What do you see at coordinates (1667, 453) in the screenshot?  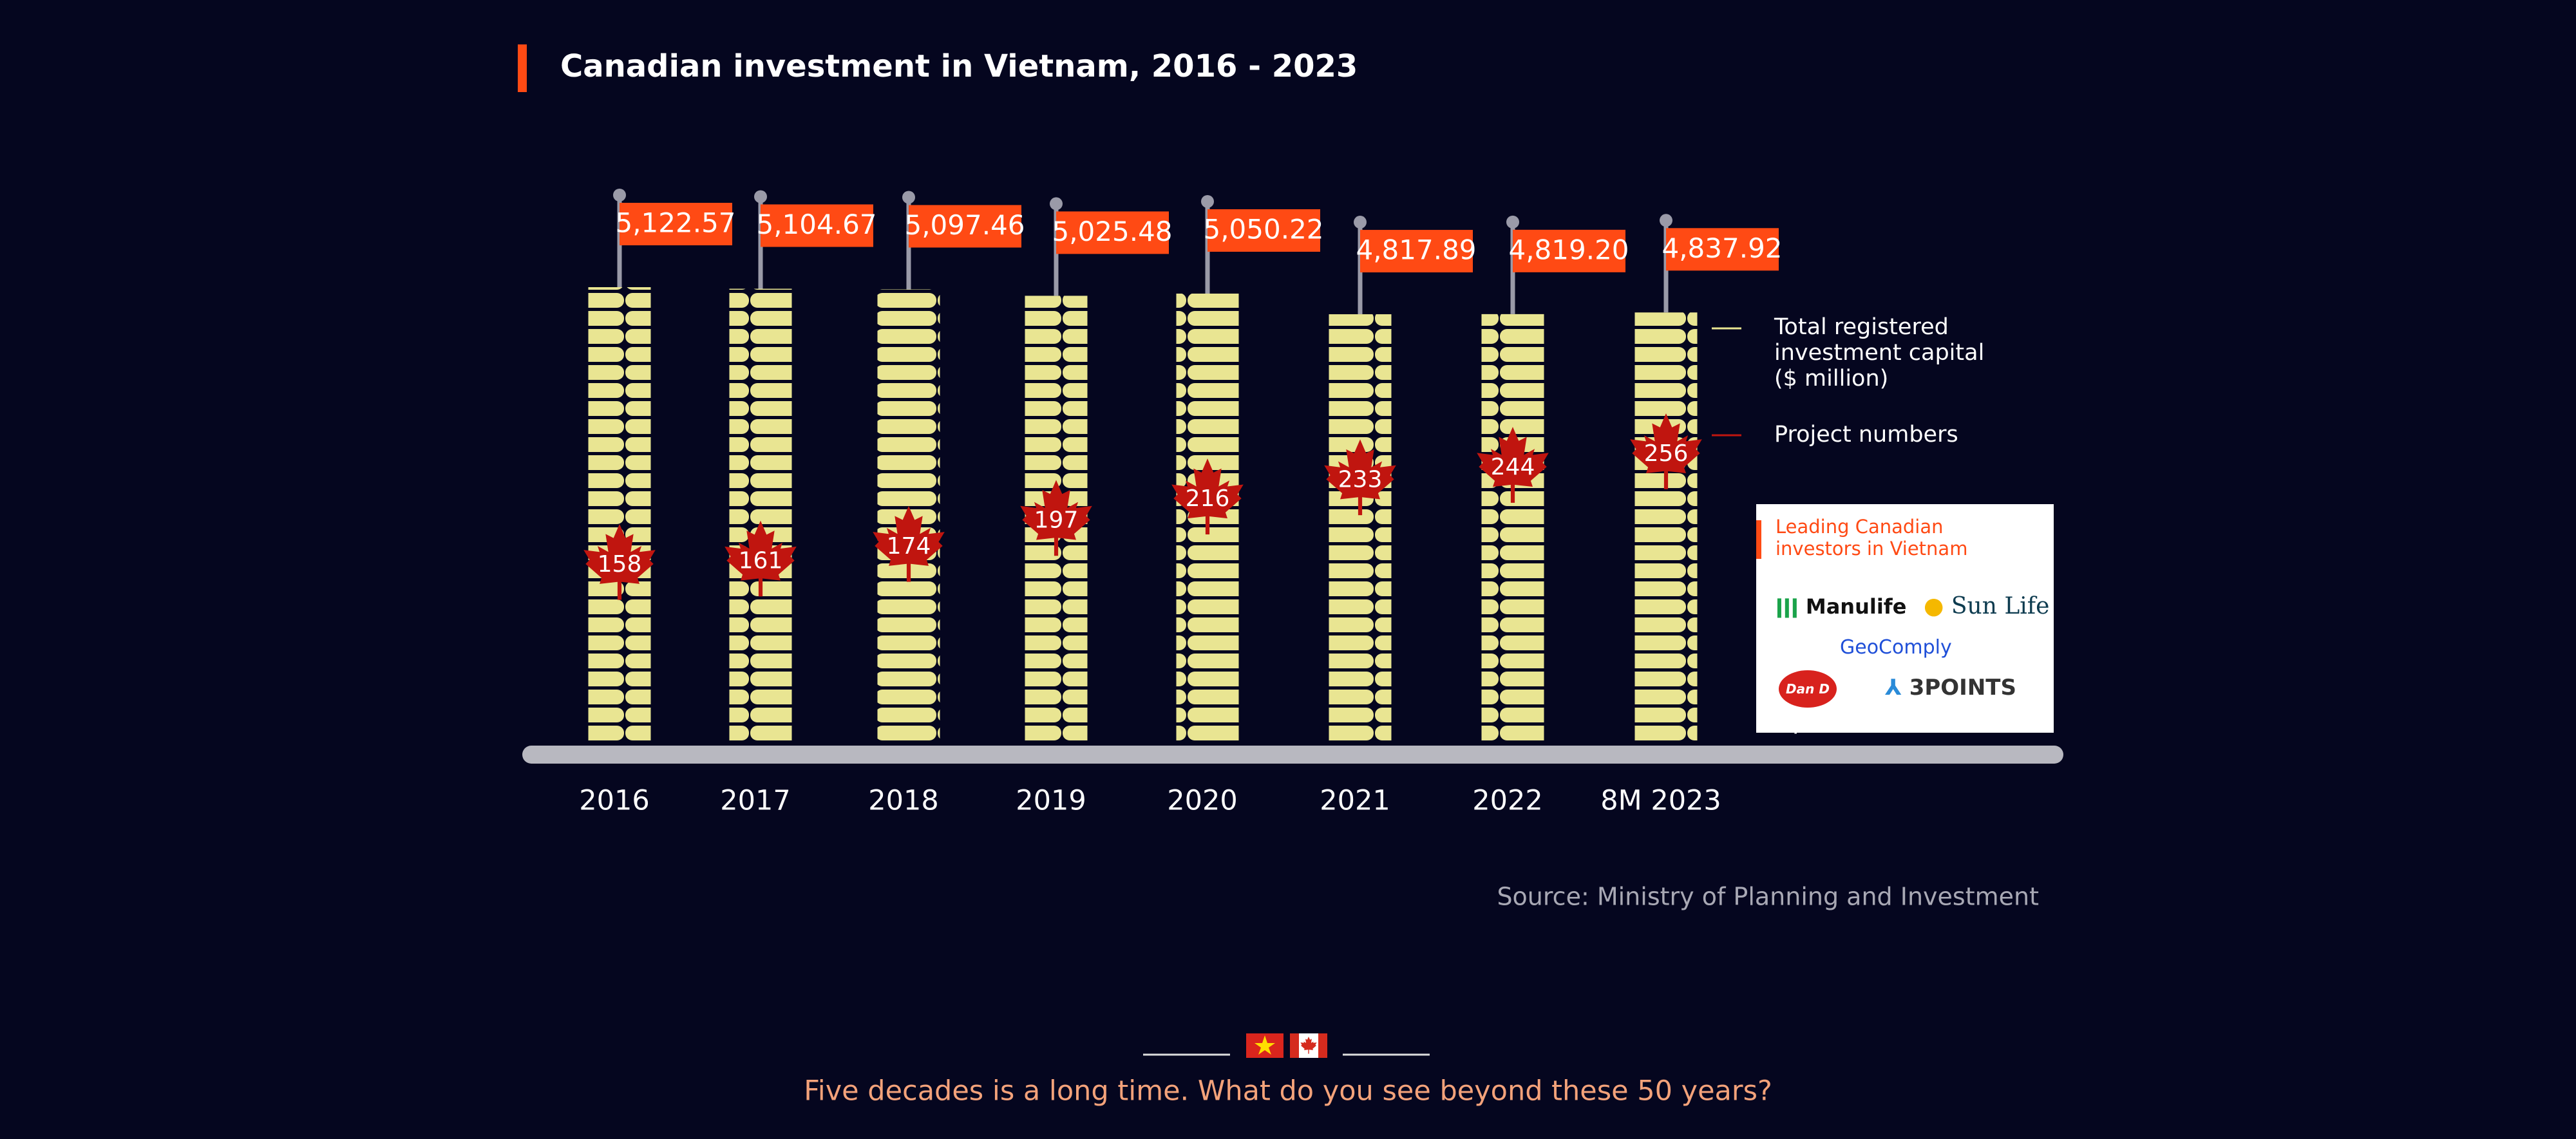 I see `project-label: 256` at bounding box center [1667, 453].